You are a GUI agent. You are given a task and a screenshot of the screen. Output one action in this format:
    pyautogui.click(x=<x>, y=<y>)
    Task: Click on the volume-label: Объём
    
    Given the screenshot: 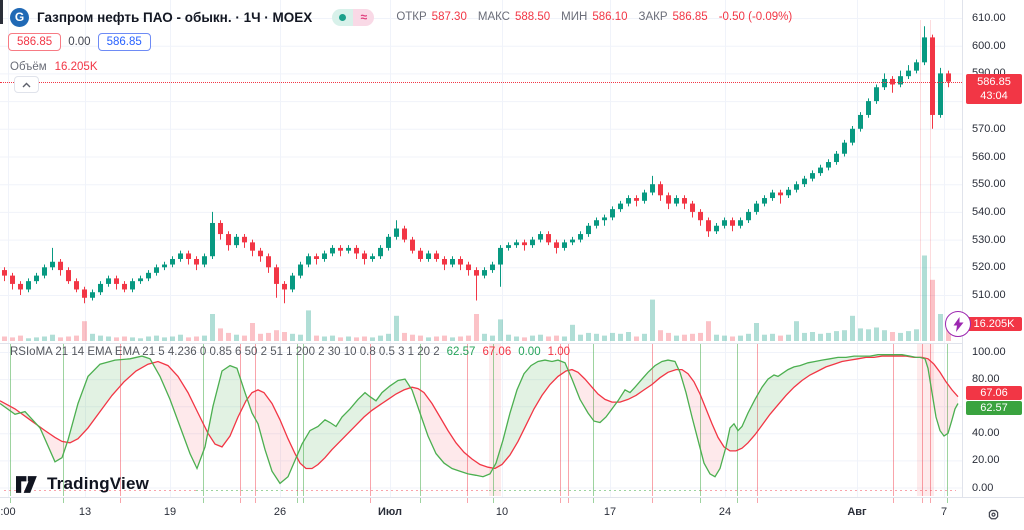 What is the action you would take?
    pyautogui.click(x=28, y=67)
    